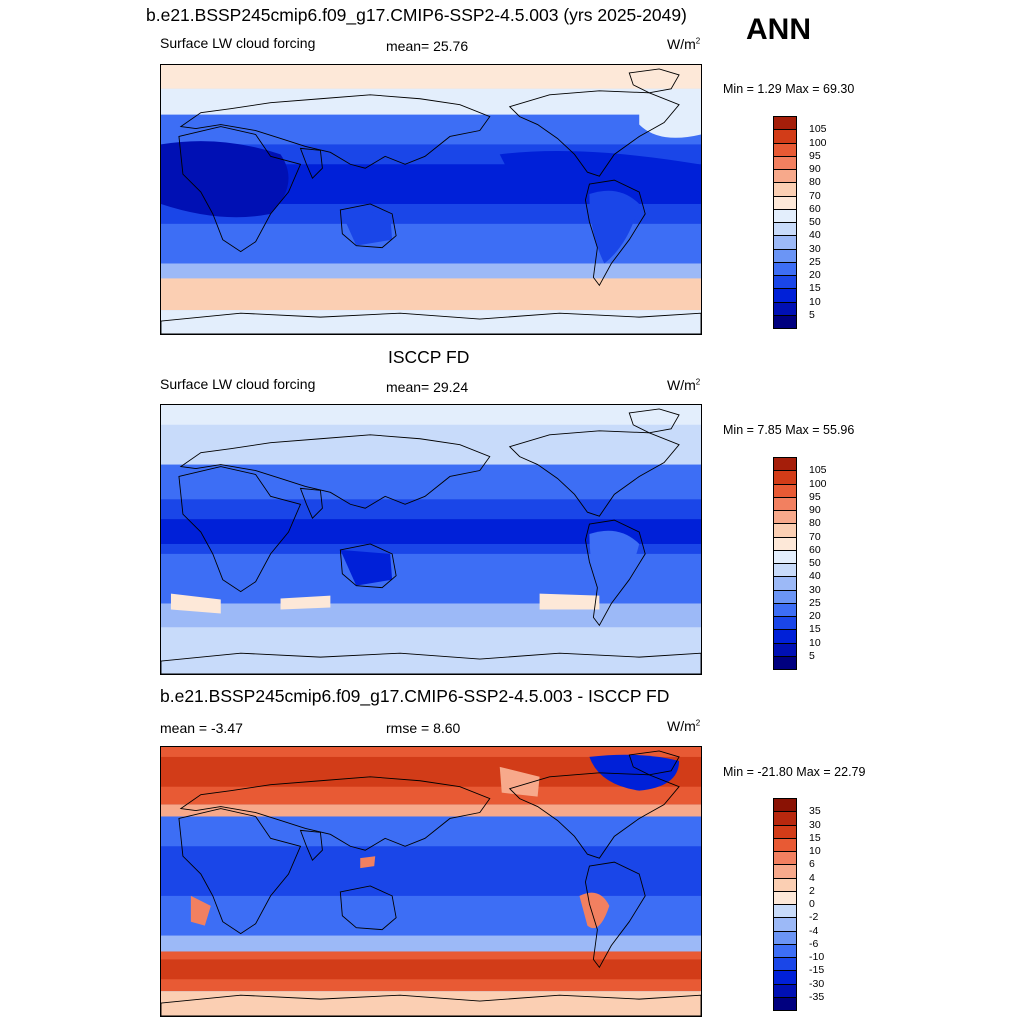  I want to click on colorbar-tick-label: 20, so click(815, 616).